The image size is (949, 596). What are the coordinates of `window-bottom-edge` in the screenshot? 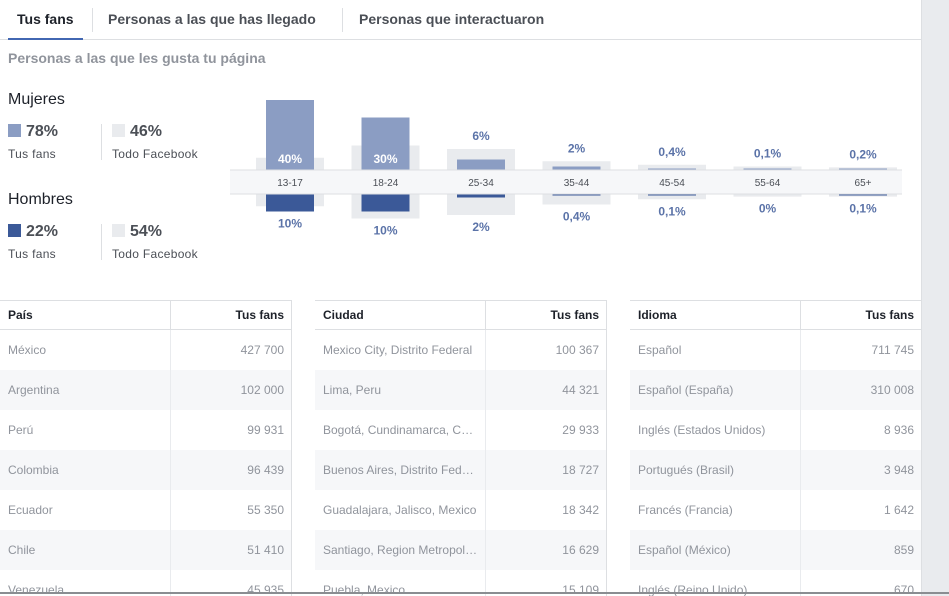 It's located at (474, 593).